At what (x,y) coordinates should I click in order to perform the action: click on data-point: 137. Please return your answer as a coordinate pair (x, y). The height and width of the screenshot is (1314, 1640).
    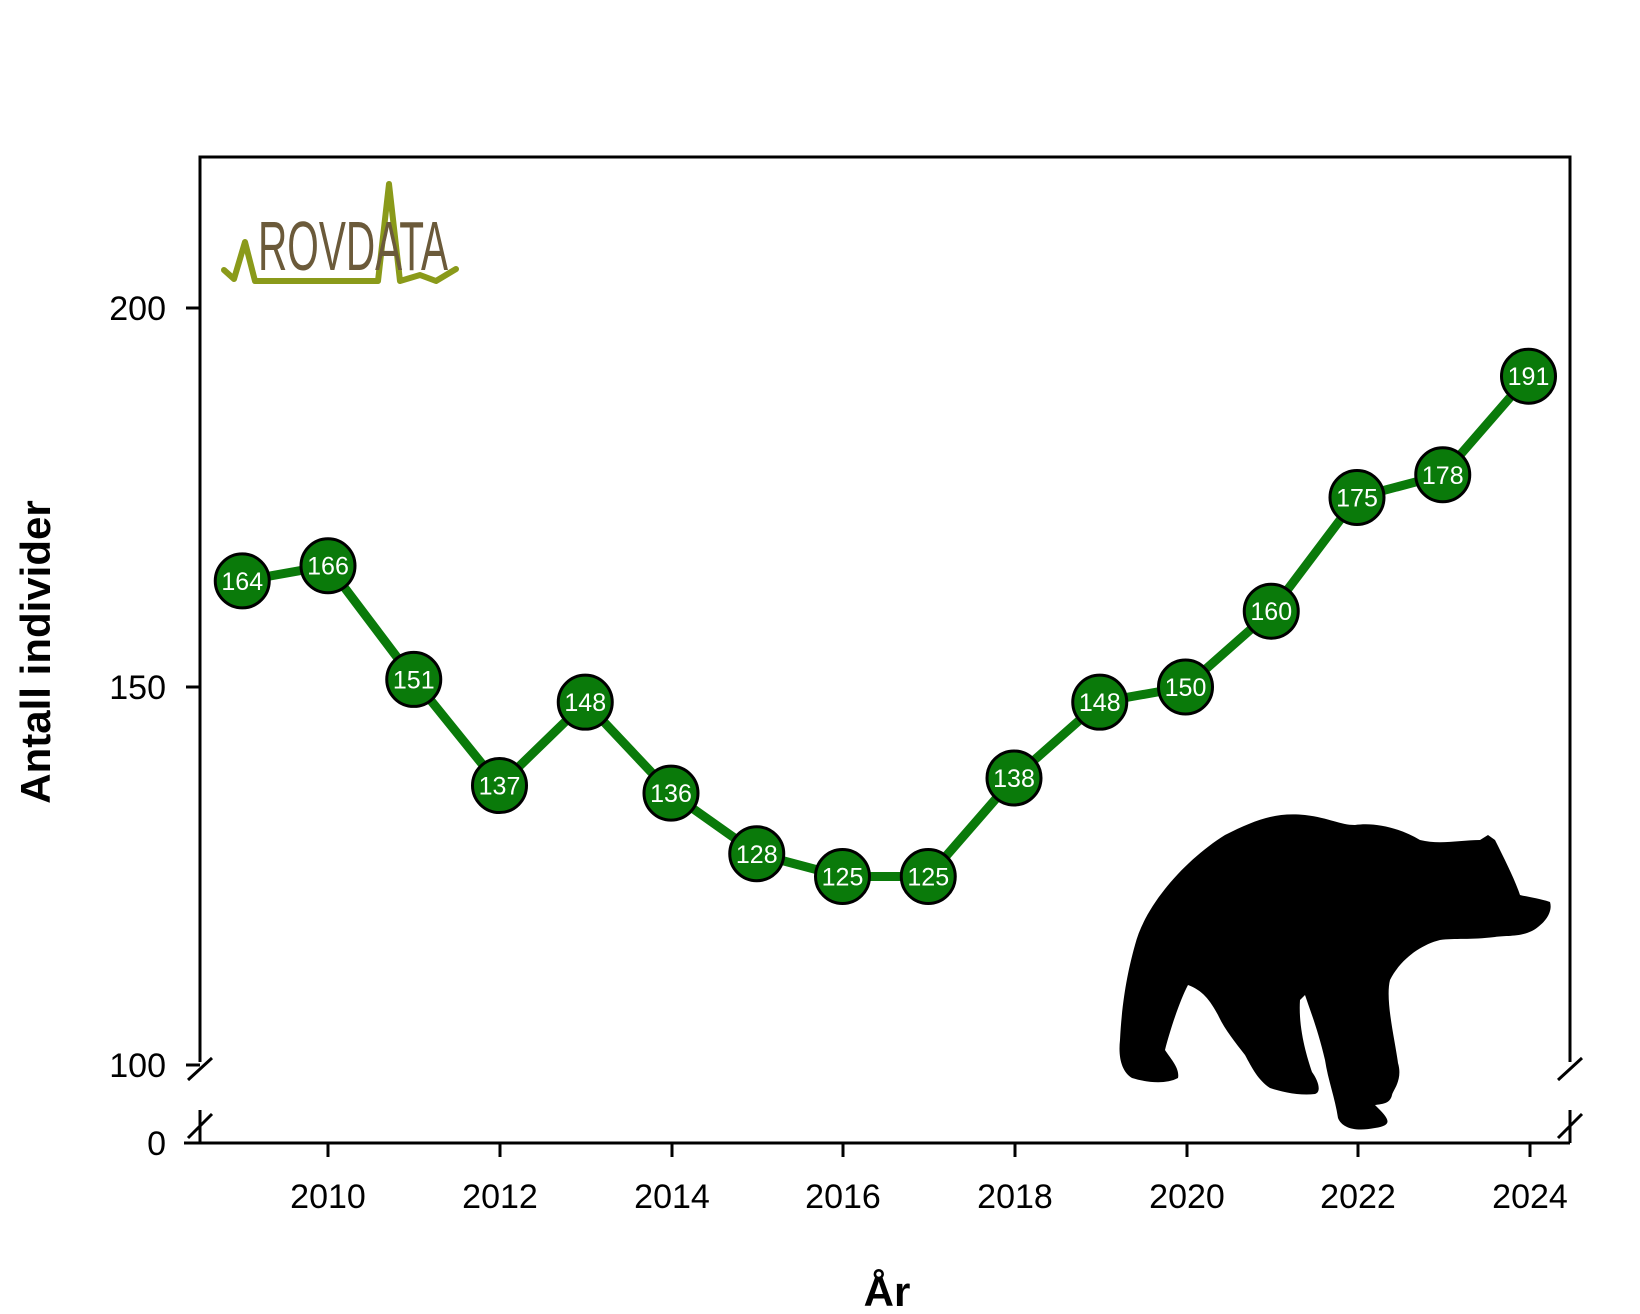
    Looking at the image, I should click on (499, 786).